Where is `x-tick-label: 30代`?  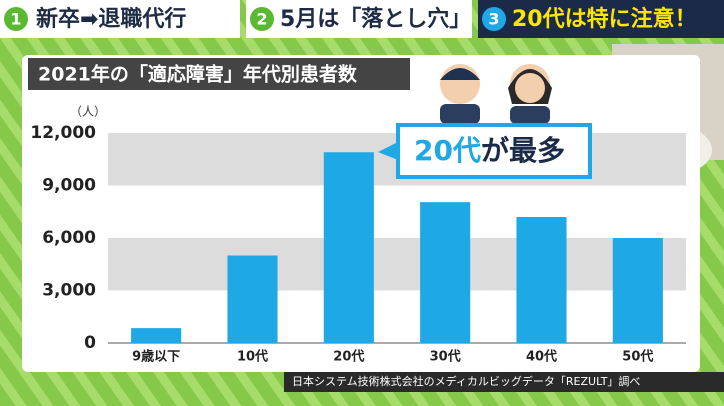 x-tick-label: 30代 is located at coordinates (445, 357).